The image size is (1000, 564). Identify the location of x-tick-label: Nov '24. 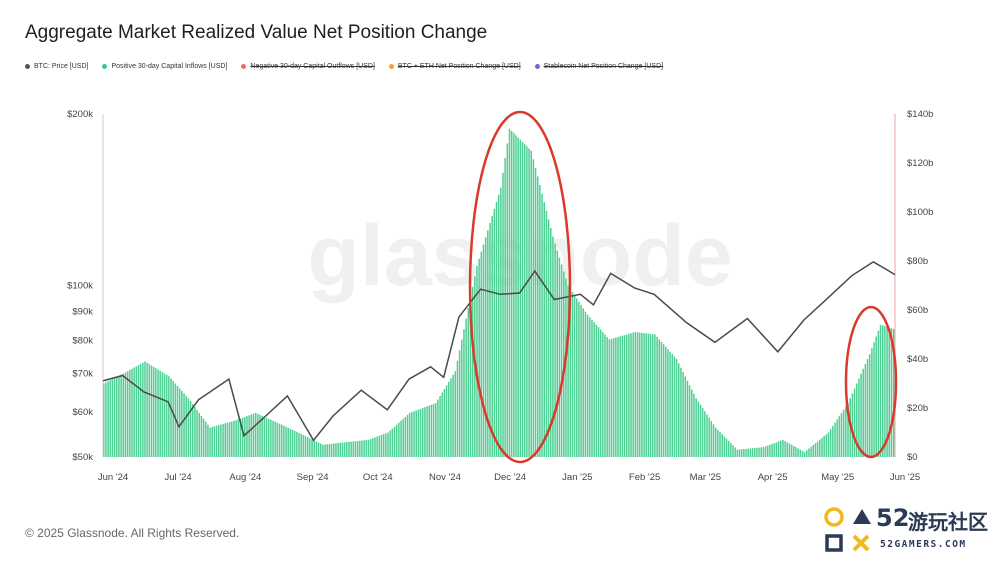
(445, 477).